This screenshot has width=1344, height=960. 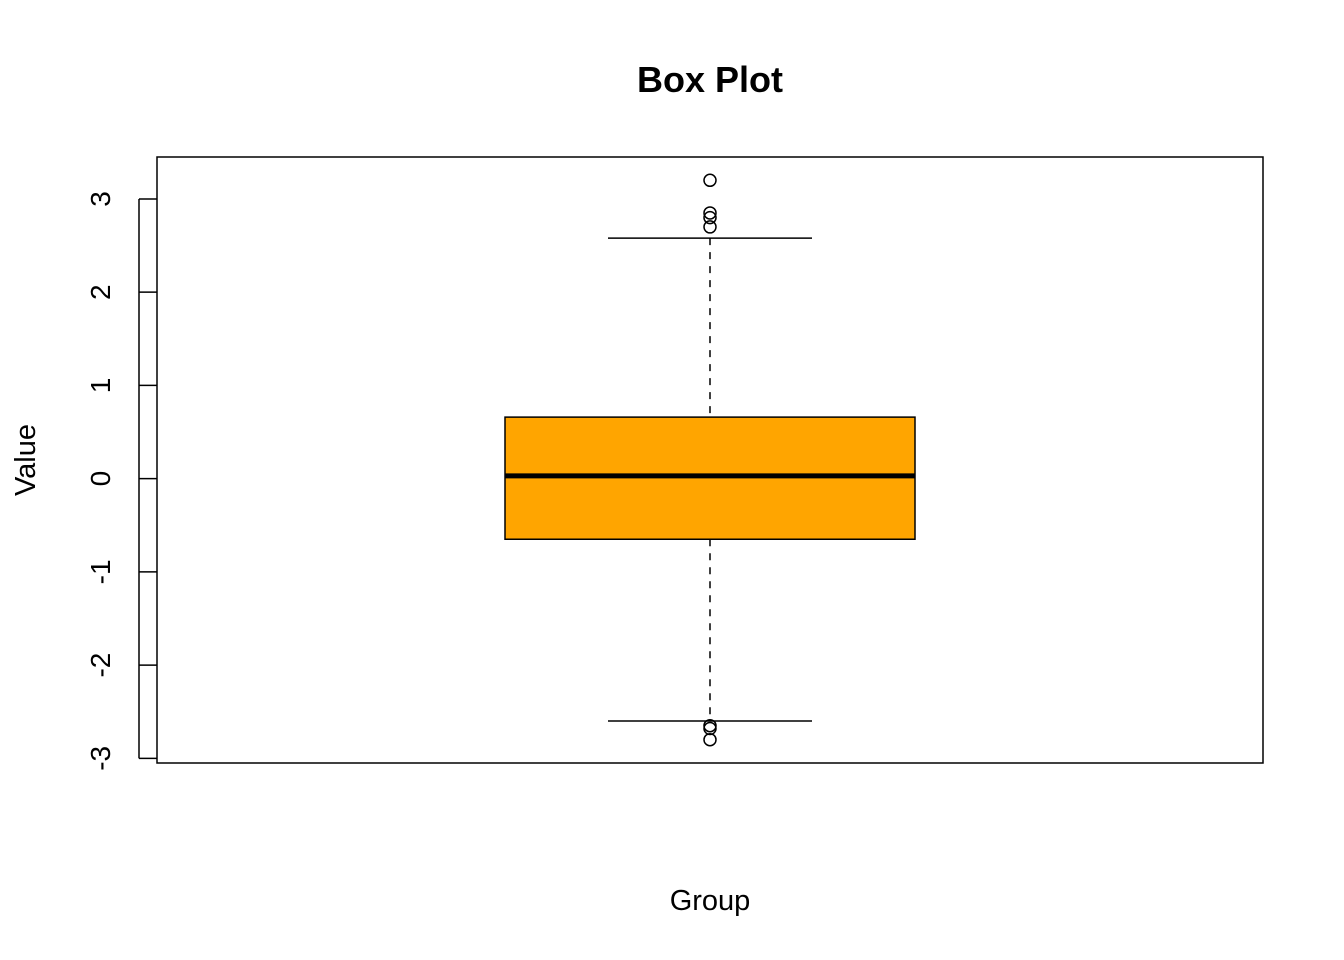 What do you see at coordinates (100, 479) in the screenshot?
I see `y-tick-label: 0` at bounding box center [100, 479].